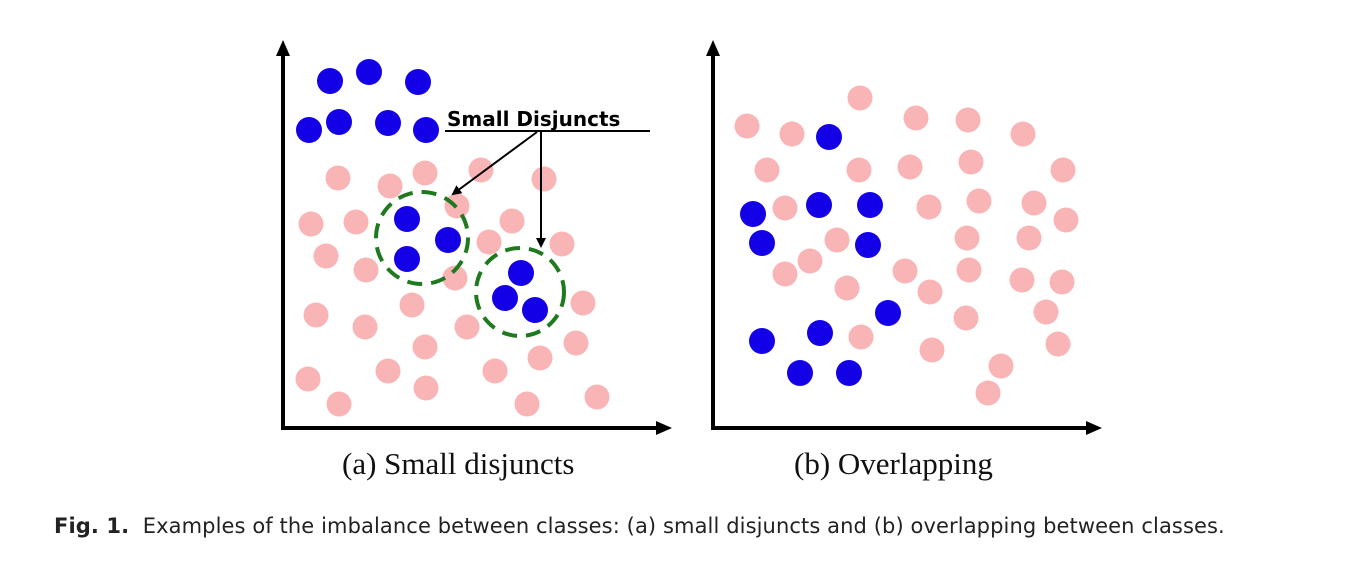  Describe the element at coordinates (713, 48) in the screenshot. I see `panel-b-y-arrow` at that location.